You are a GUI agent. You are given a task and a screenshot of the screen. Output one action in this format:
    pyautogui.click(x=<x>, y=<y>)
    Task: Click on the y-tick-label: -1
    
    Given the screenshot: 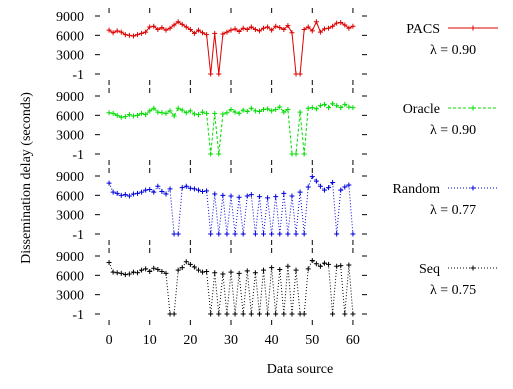 What is the action you would take?
    pyautogui.click(x=78, y=75)
    